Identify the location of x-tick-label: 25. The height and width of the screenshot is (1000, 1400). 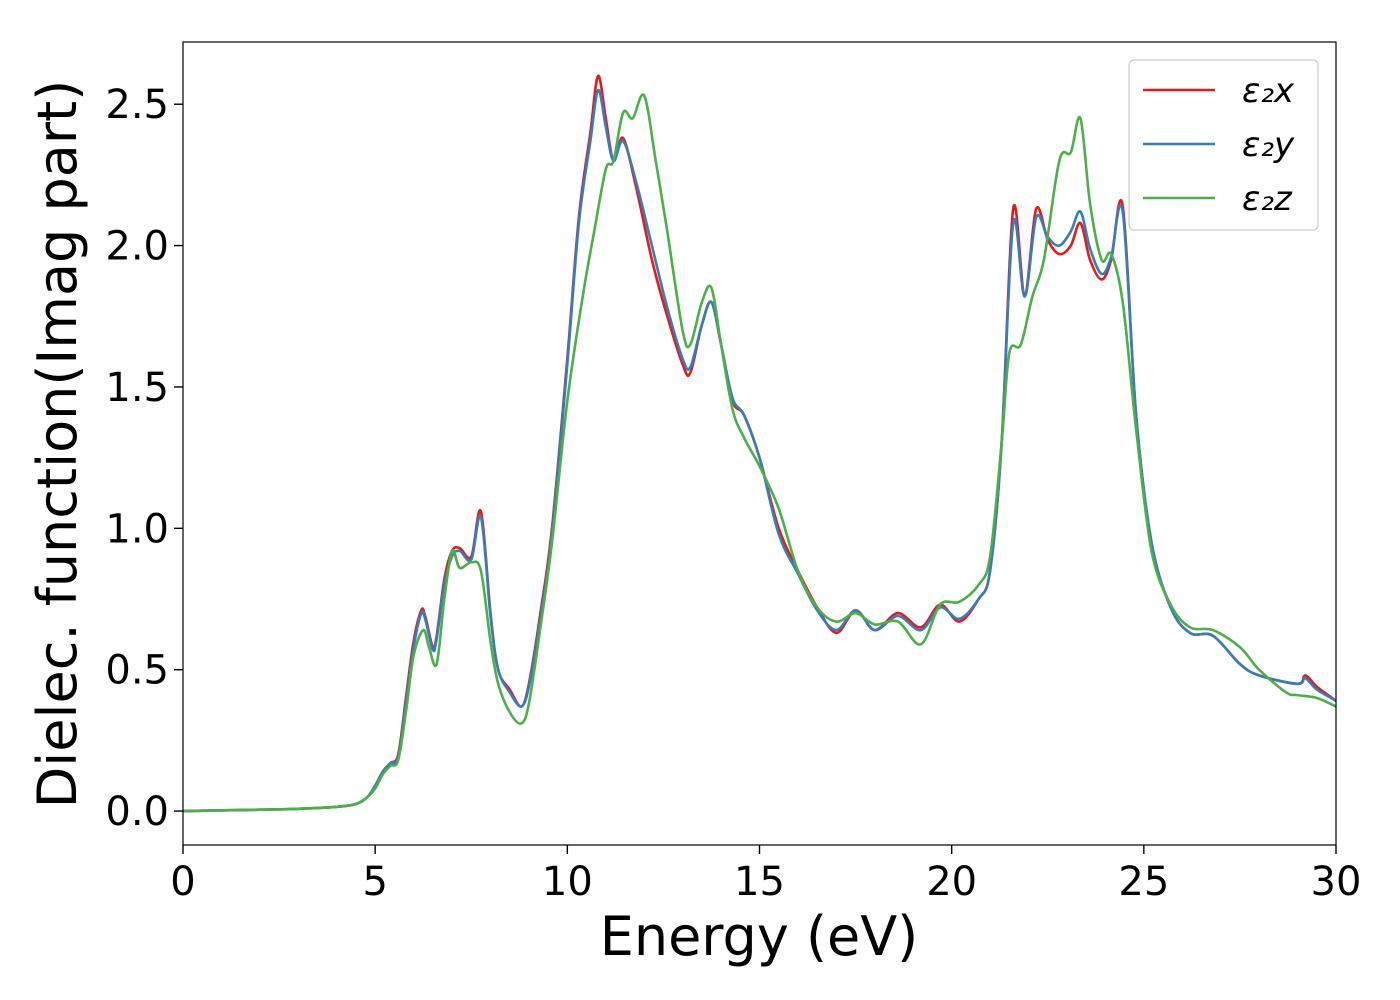
(1143, 882).